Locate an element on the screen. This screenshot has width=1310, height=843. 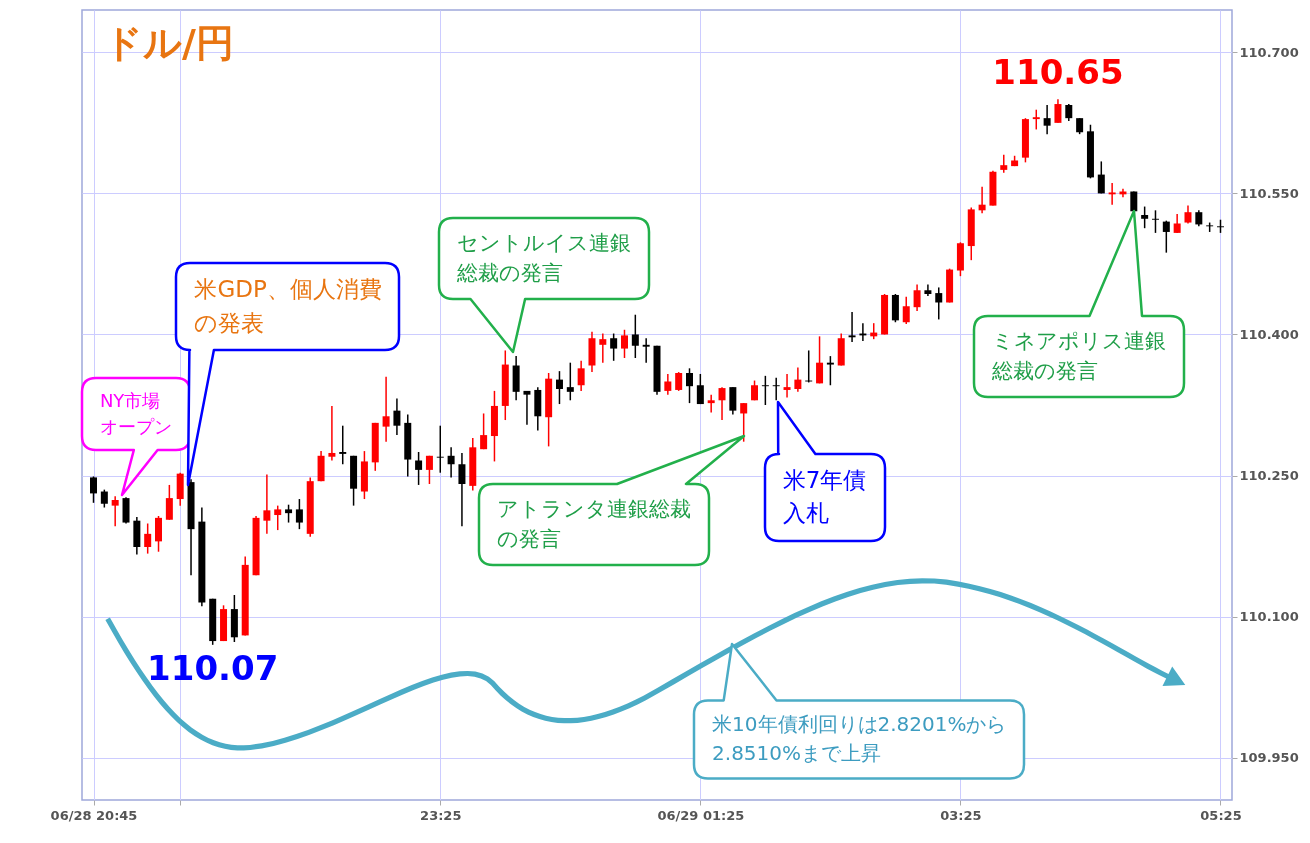
y-tick-label: 110.550 is located at coordinates (1269, 193).